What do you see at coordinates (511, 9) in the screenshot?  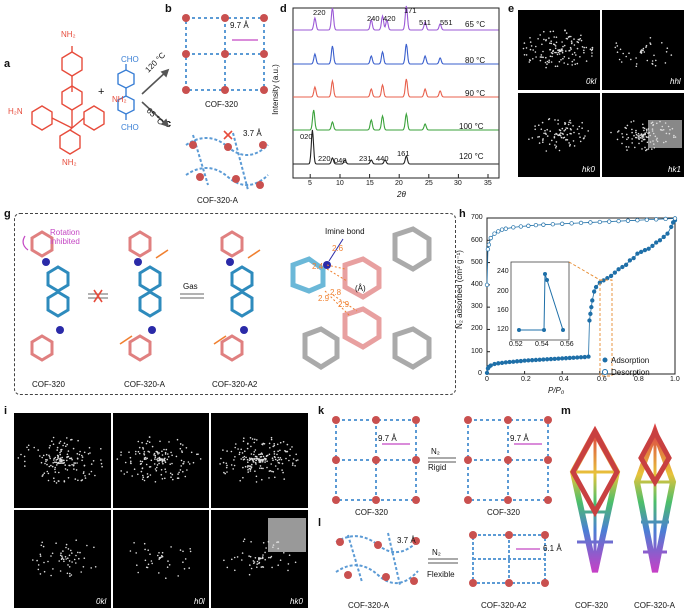 I see `panel-label-e: e` at bounding box center [511, 9].